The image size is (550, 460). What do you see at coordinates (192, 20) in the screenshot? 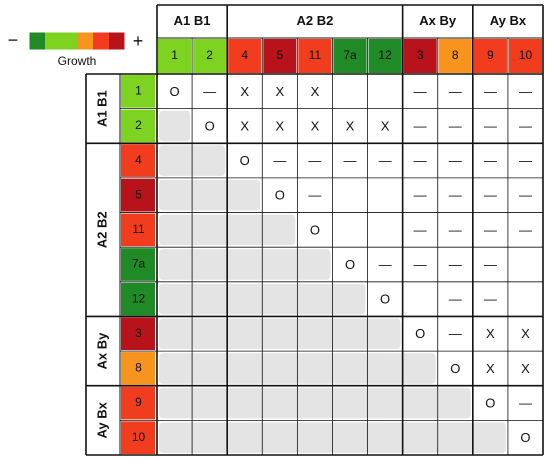
I see `column-group-label: A1 B1` at bounding box center [192, 20].